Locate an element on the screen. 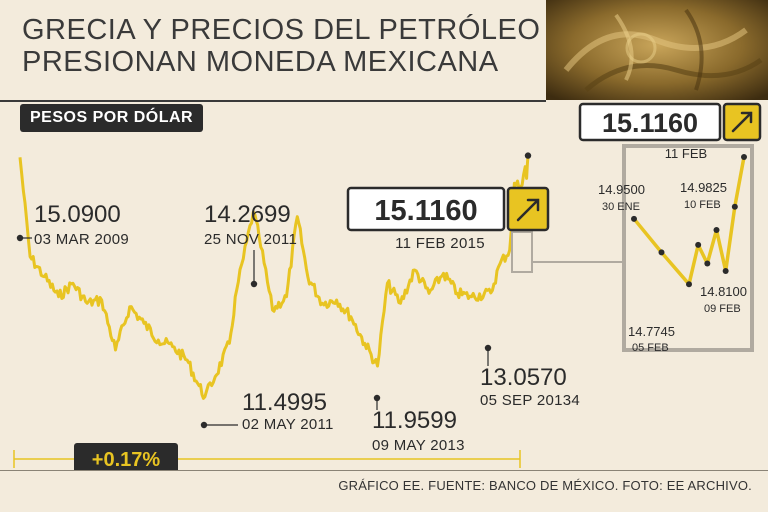  latest-value-text: 15.1160 is located at coordinates (425, 211).